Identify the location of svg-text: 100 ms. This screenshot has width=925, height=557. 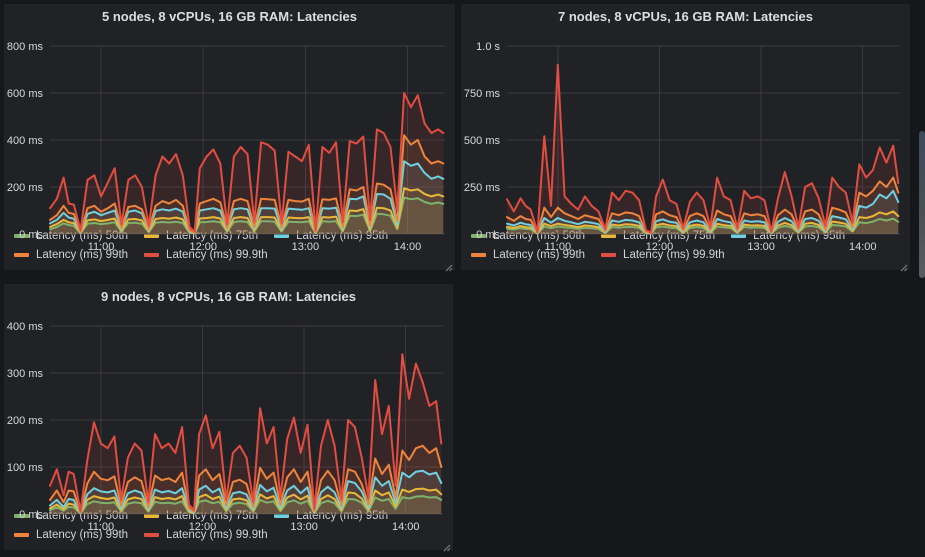
(25, 468).